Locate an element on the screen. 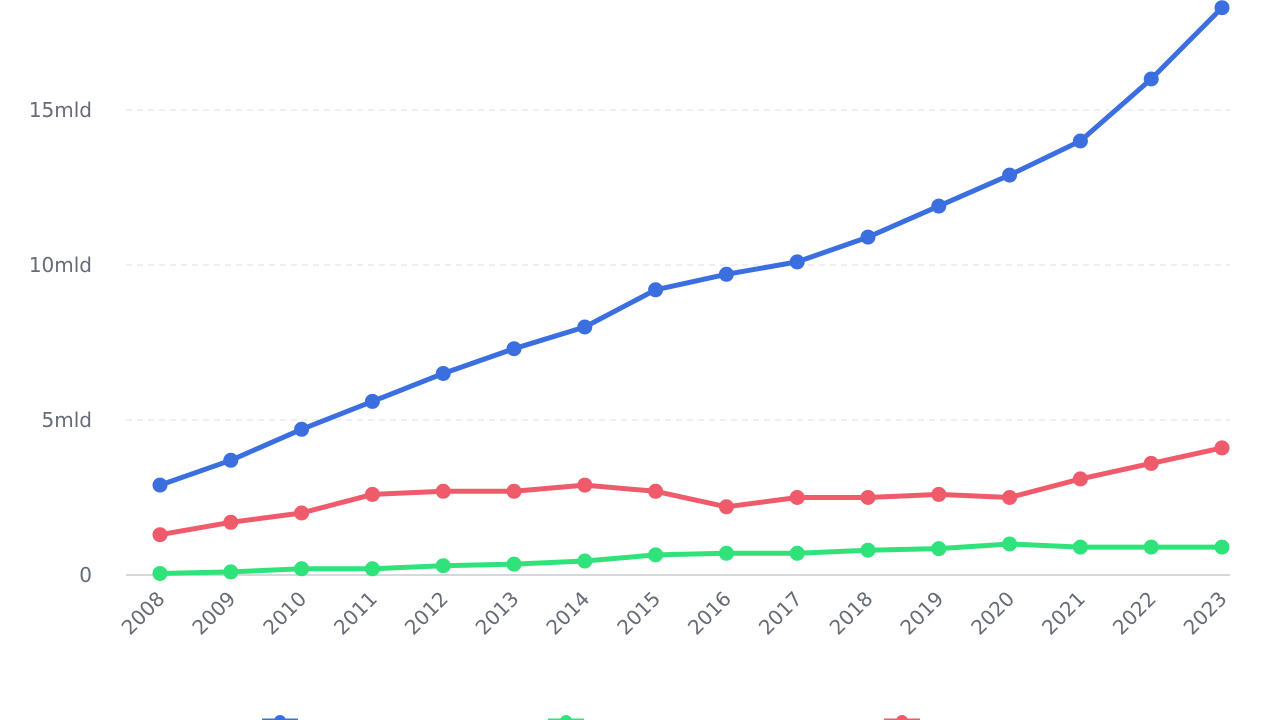  y-tick-label: 15mld is located at coordinates (60, 110).